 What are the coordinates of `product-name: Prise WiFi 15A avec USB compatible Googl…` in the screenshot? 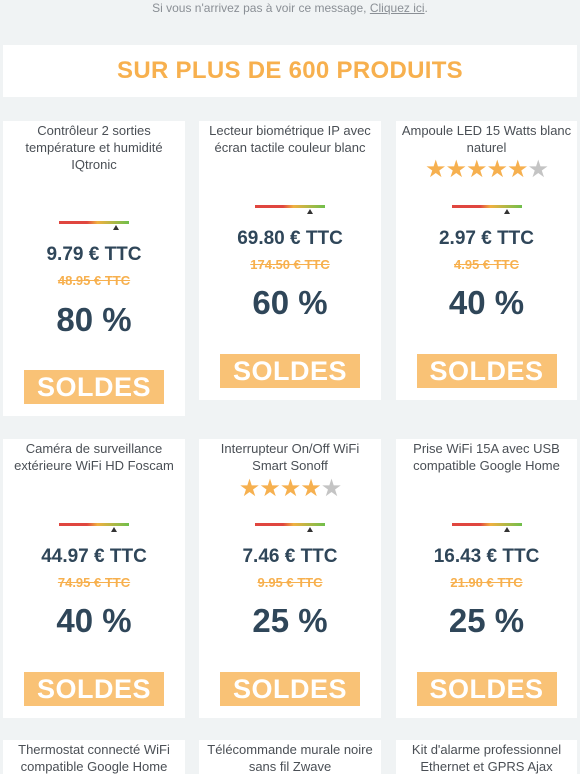 It's located at (486, 457).